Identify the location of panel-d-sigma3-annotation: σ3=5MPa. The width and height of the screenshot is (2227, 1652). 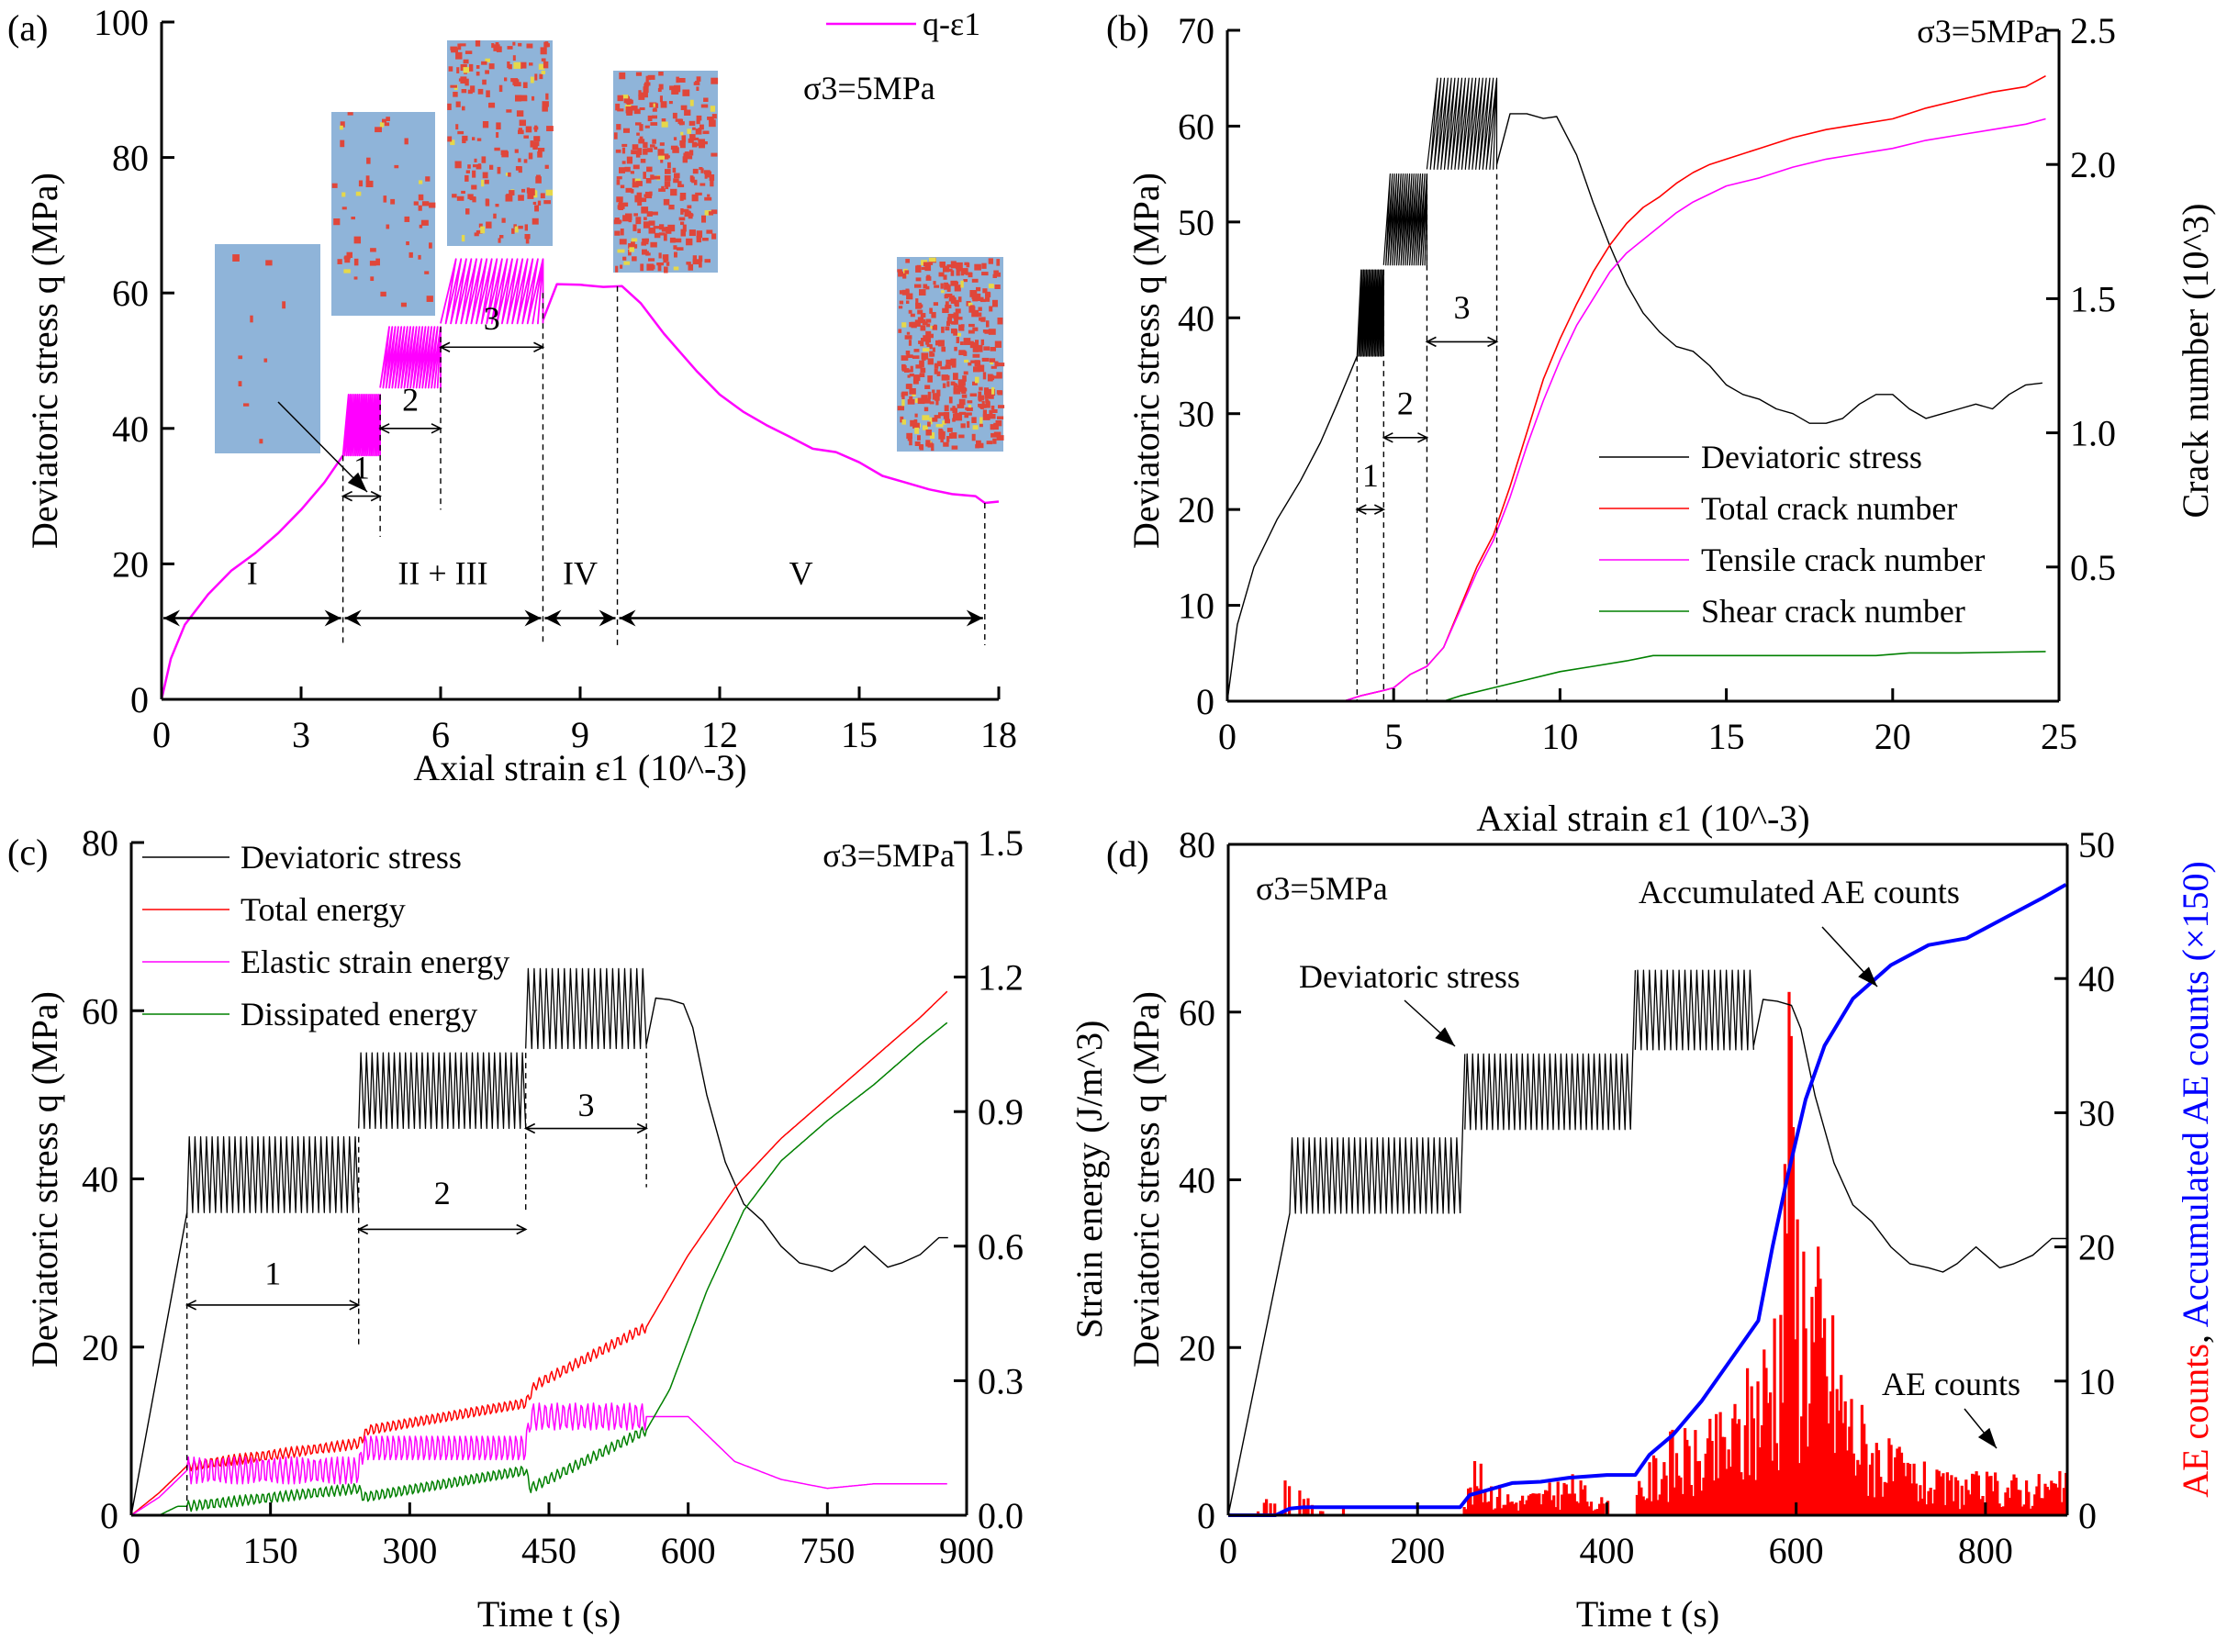
(1322, 889).